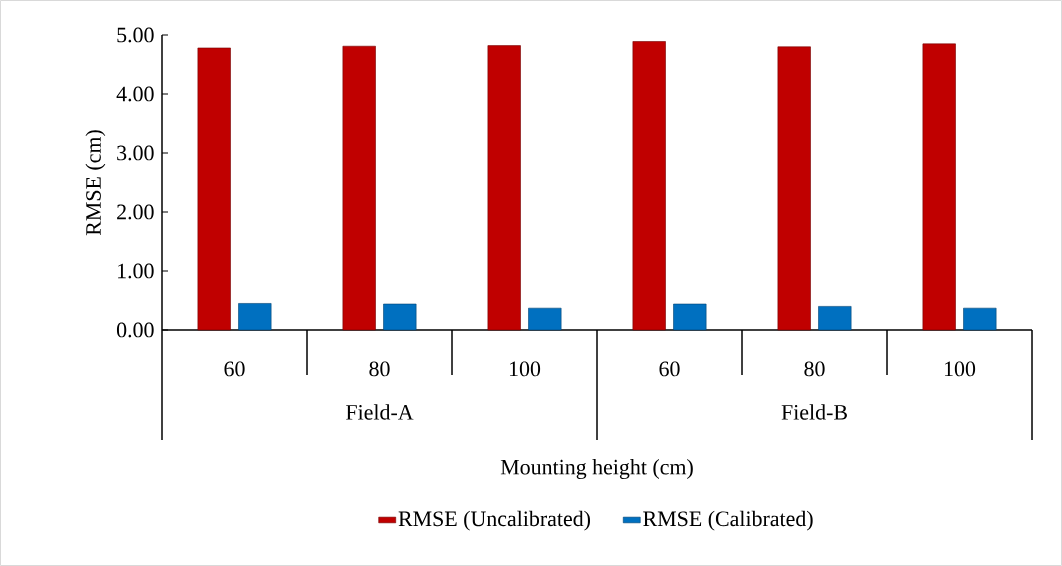 This screenshot has width=1062, height=566. I want to click on y-tick-label: 5.00, so click(135, 35).